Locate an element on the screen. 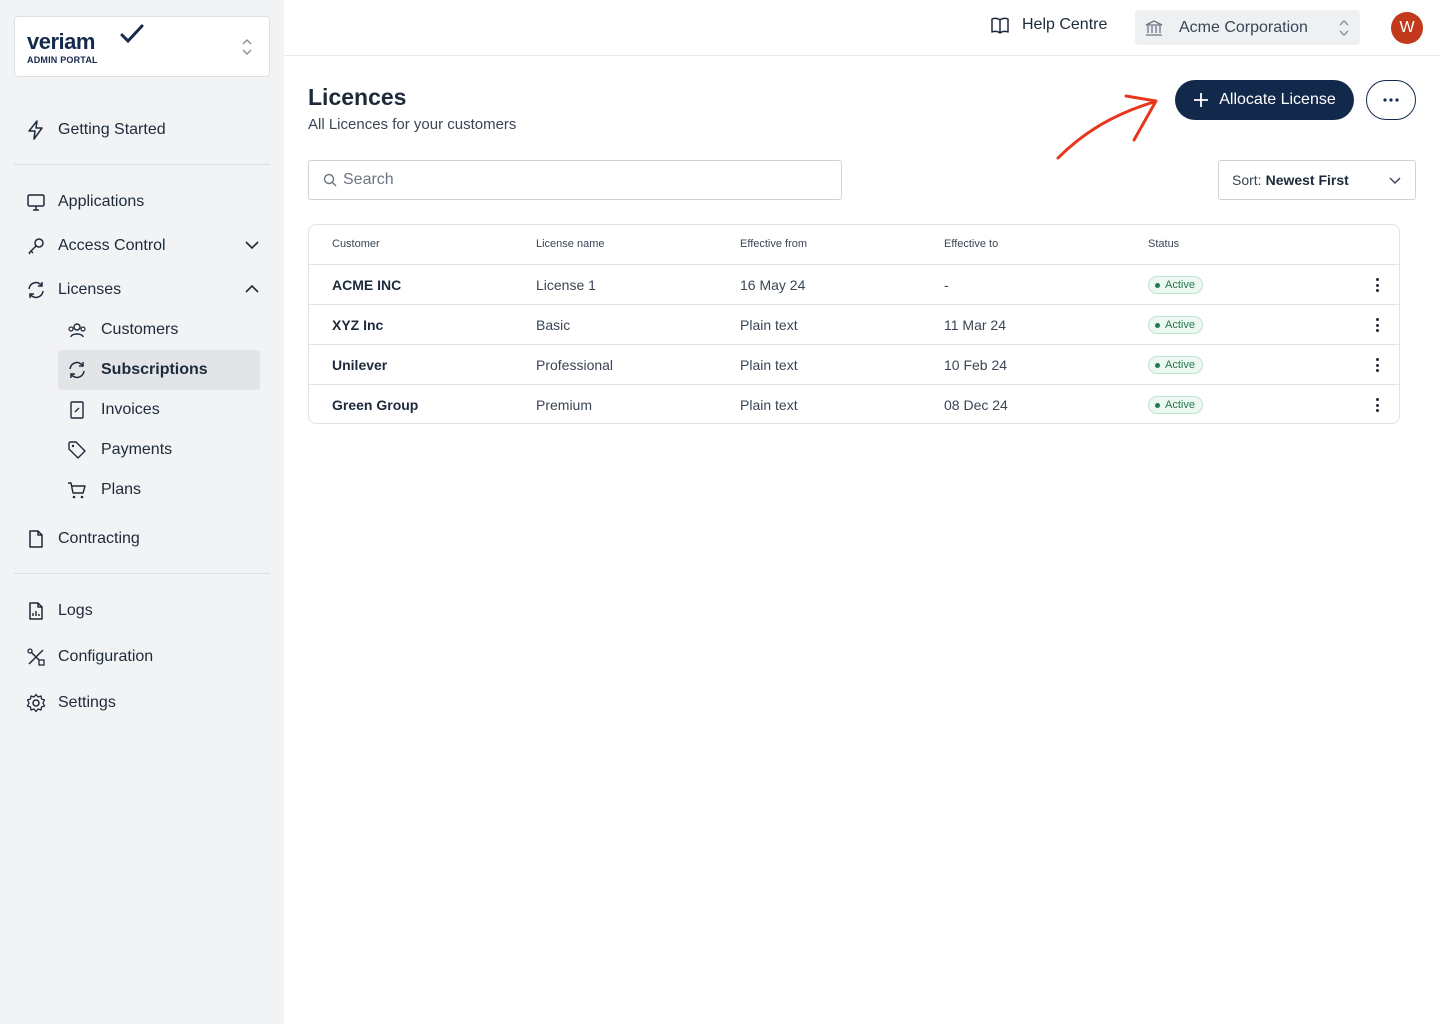 The height and width of the screenshot is (1024, 1440). sidebar-item-label: Configuration is located at coordinates (106, 656).